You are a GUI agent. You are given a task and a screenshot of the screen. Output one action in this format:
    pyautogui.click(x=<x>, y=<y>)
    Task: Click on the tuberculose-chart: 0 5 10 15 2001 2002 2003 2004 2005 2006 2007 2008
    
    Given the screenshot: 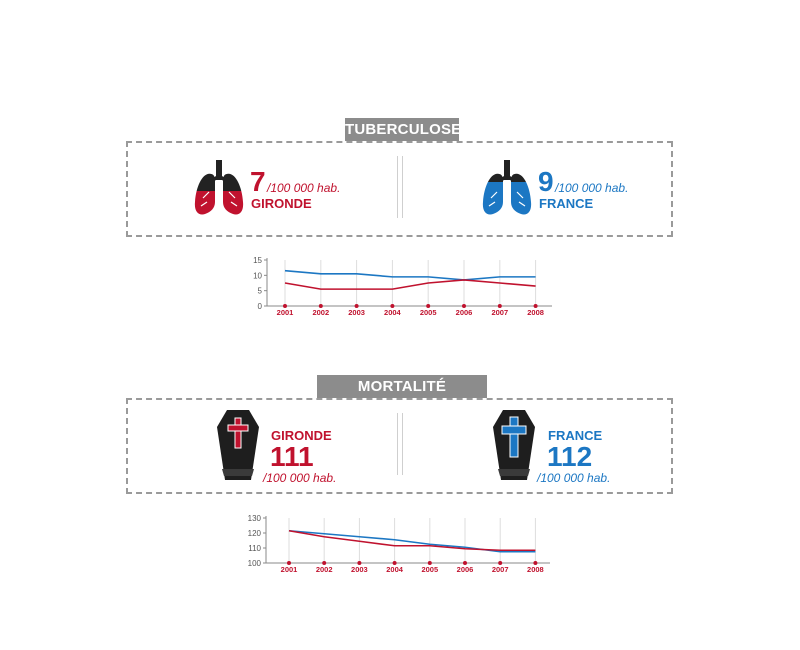 What is the action you would take?
    pyautogui.click(x=402, y=286)
    